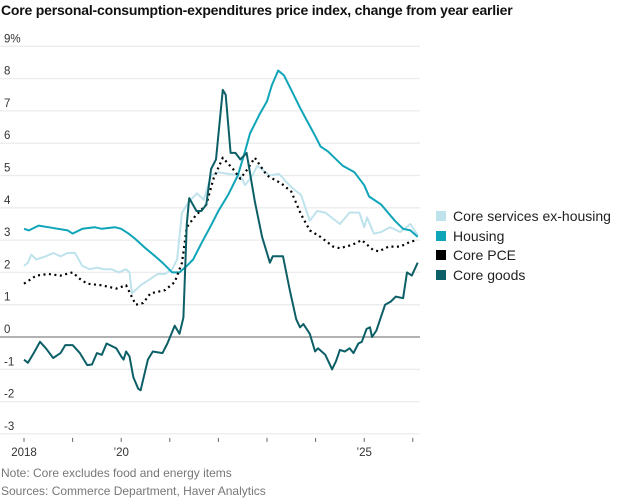 This screenshot has height=500, width=620. I want to click on legend-item-core-services-ex-housing: Core services ex-housing, so click(523, 216).